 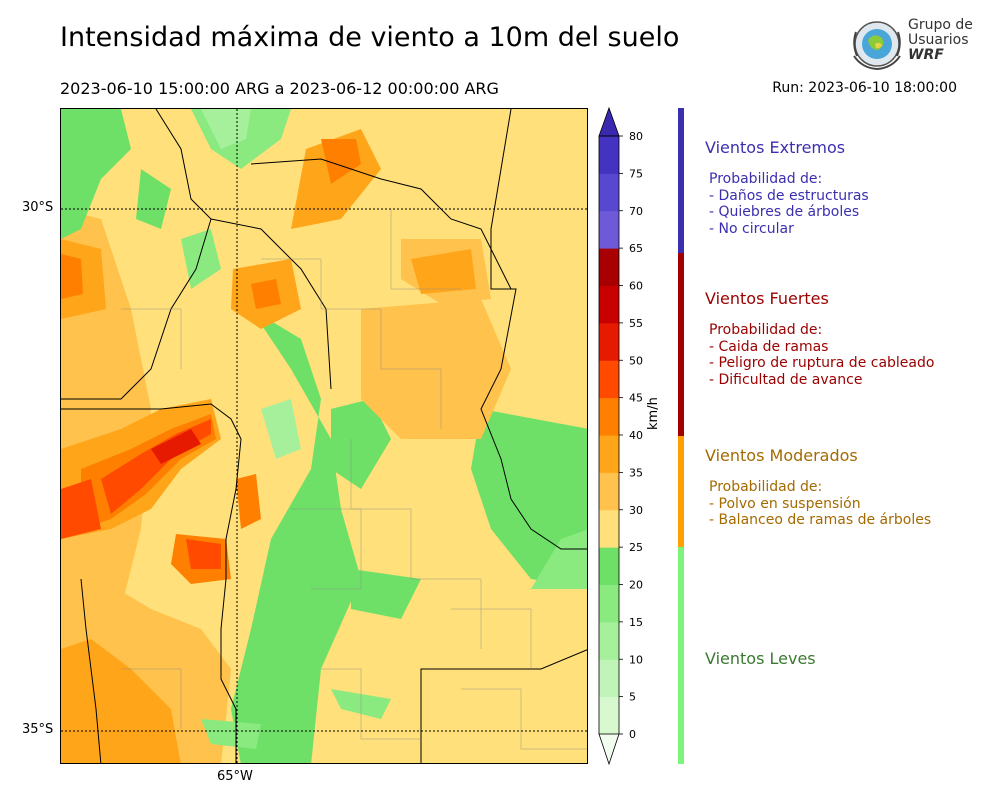 I want to click on category-item: - No circular, so click(x=751, y=228).